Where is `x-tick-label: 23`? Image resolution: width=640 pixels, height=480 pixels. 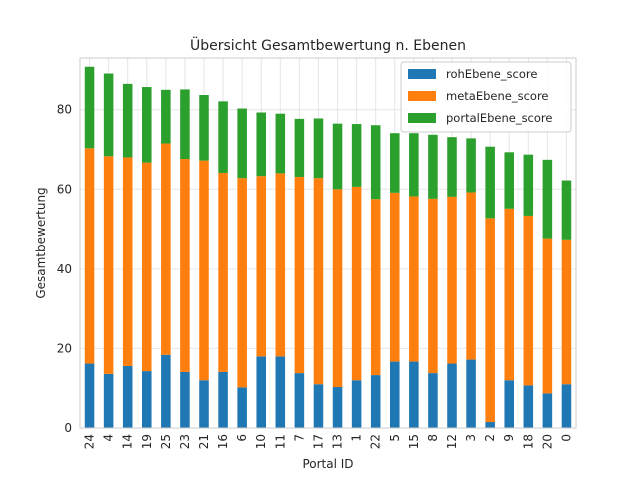 x-tick-label: 23 is located at coordinates (185, 441).